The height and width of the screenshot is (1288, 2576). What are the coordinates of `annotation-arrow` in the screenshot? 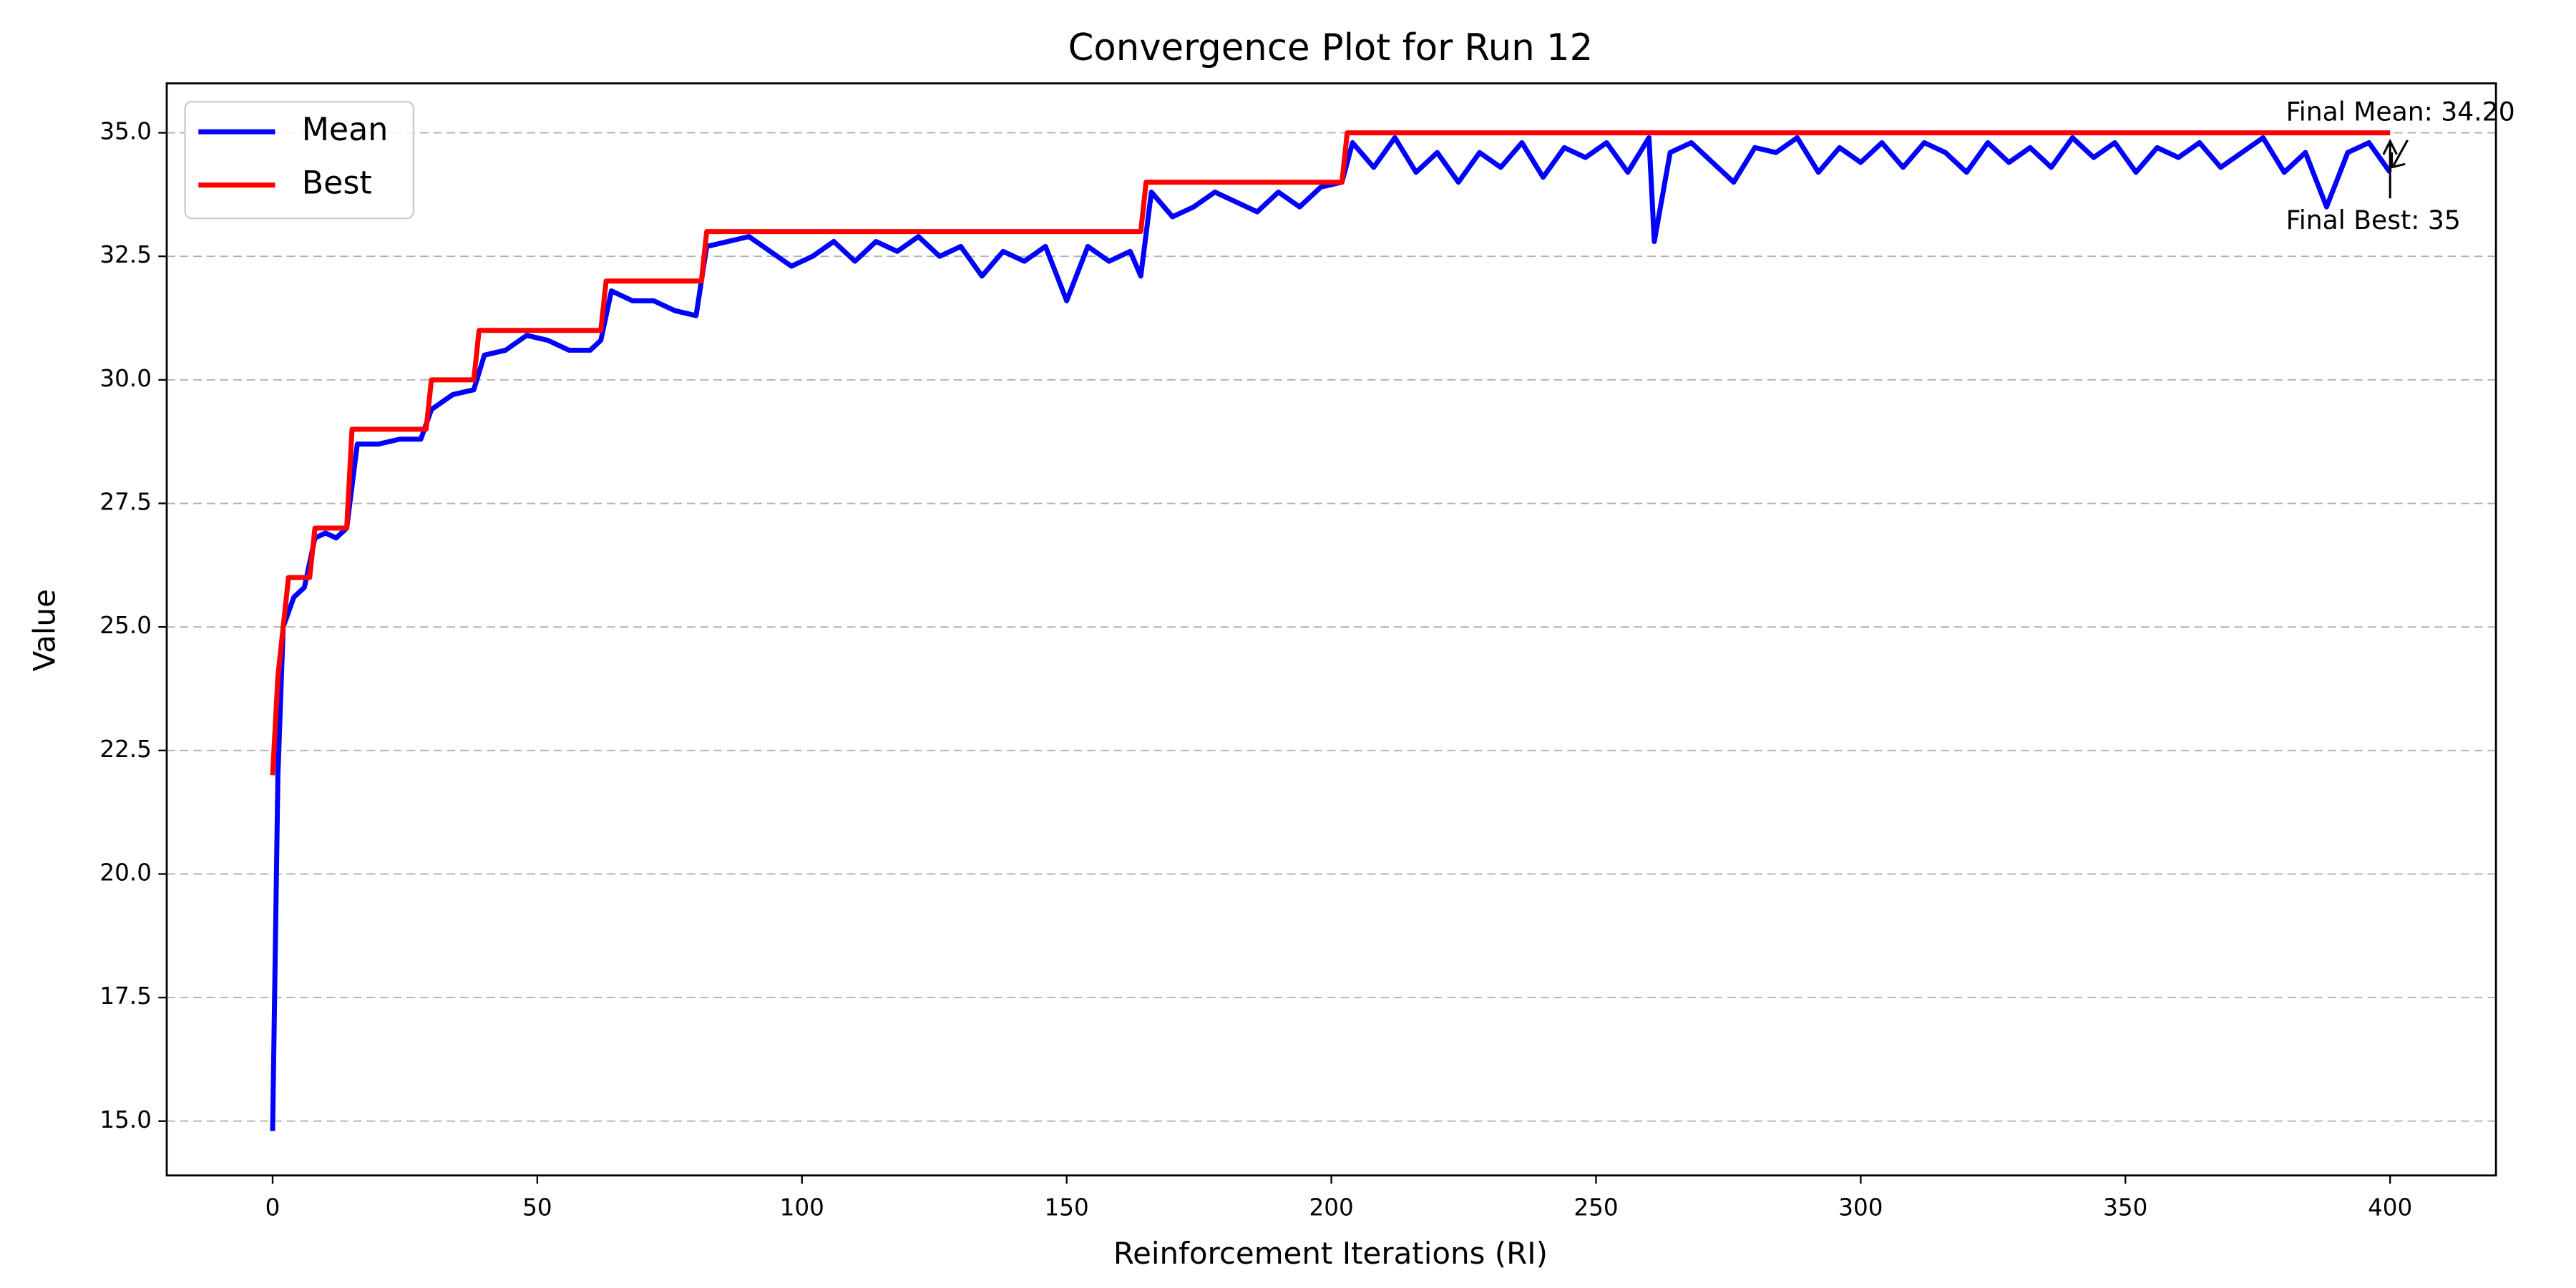 It's located at (2400, 153).